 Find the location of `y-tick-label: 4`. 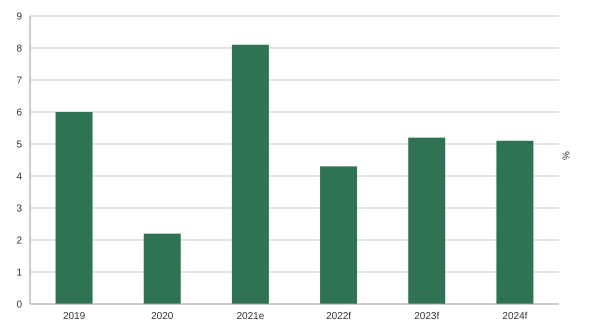

y-tick-label: 4 is located at coordinates (19, 177).